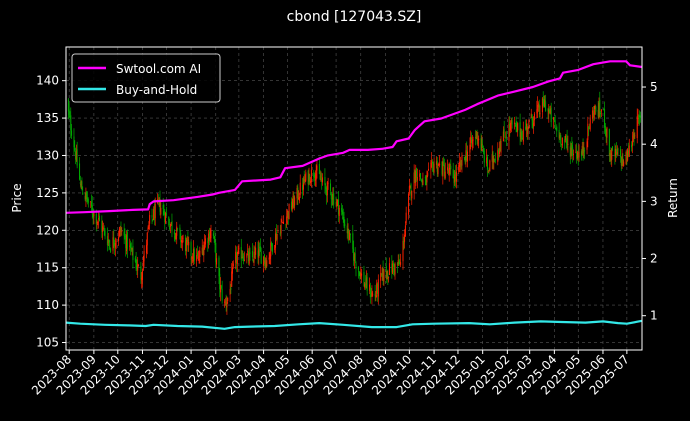 Image resolution: width=690 pixels, height=421 pixels. Describe the element at coordinates (17, 197) in the screenshot. I see `y-axis-left-label: Price` at that location.